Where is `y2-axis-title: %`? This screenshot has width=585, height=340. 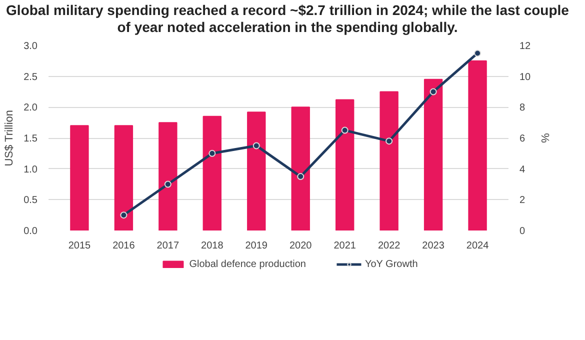
y2-axis-title: % is located at coordinates (544, 138).